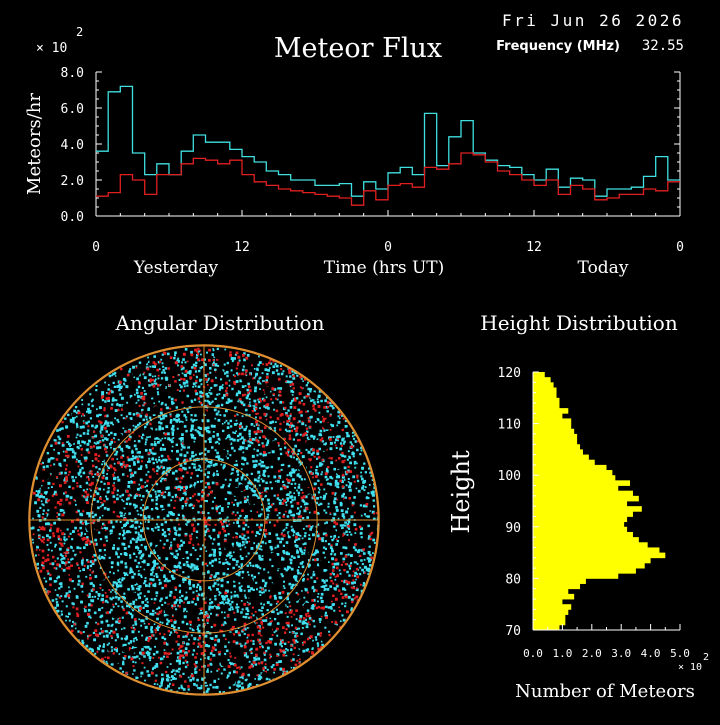 This screenshot has width=720, height=725. Describe the element at coordinates (593, 20) in the screenshot. I see `date-label: Fri Jun 26 2026` at that location.